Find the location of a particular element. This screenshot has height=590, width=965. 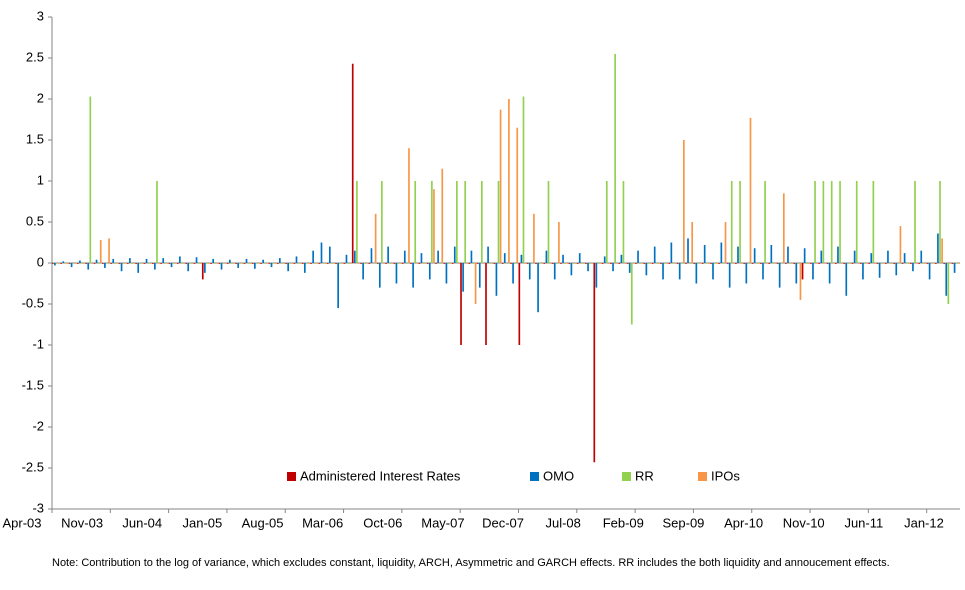

y-tick-label: -2 is located at coordinates (38, 425).